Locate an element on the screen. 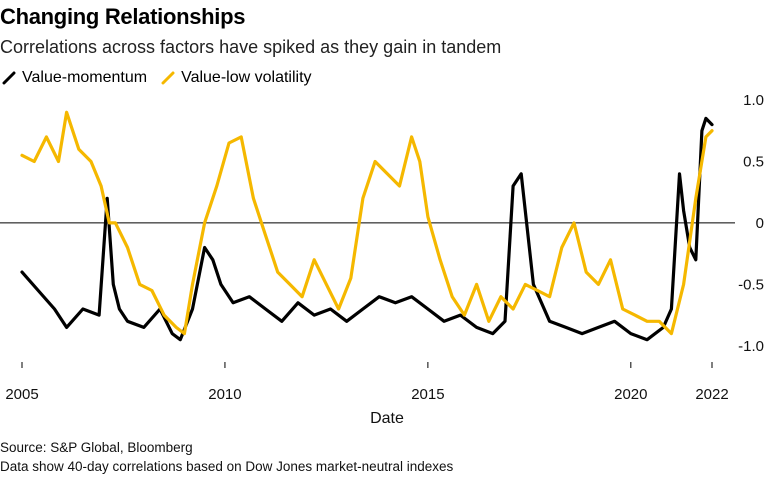 The height and width of the screenshot is (483, 778). y-tick-label: 1.0 is located at coordinates (753, 100).